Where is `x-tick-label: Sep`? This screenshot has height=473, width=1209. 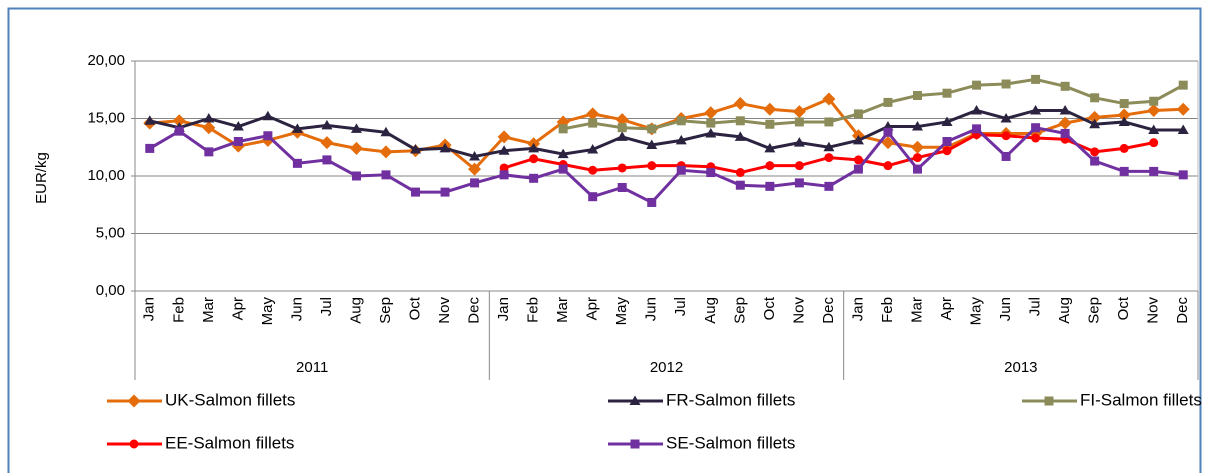
x-tick-label: Sep is located at coordinates (739, 310).